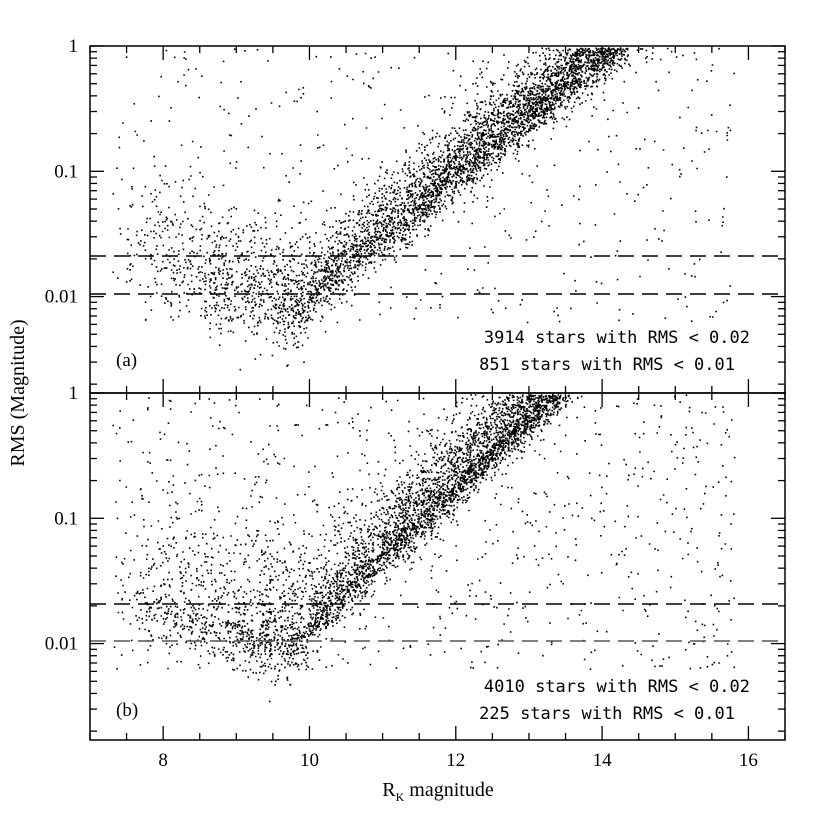 The height and width of the screenshot is (830, 830). What do you see at coordinates (61, 297) in the screenshot?
I see `y-tick-label-a: 0.01` at bounding box center [61, 297].